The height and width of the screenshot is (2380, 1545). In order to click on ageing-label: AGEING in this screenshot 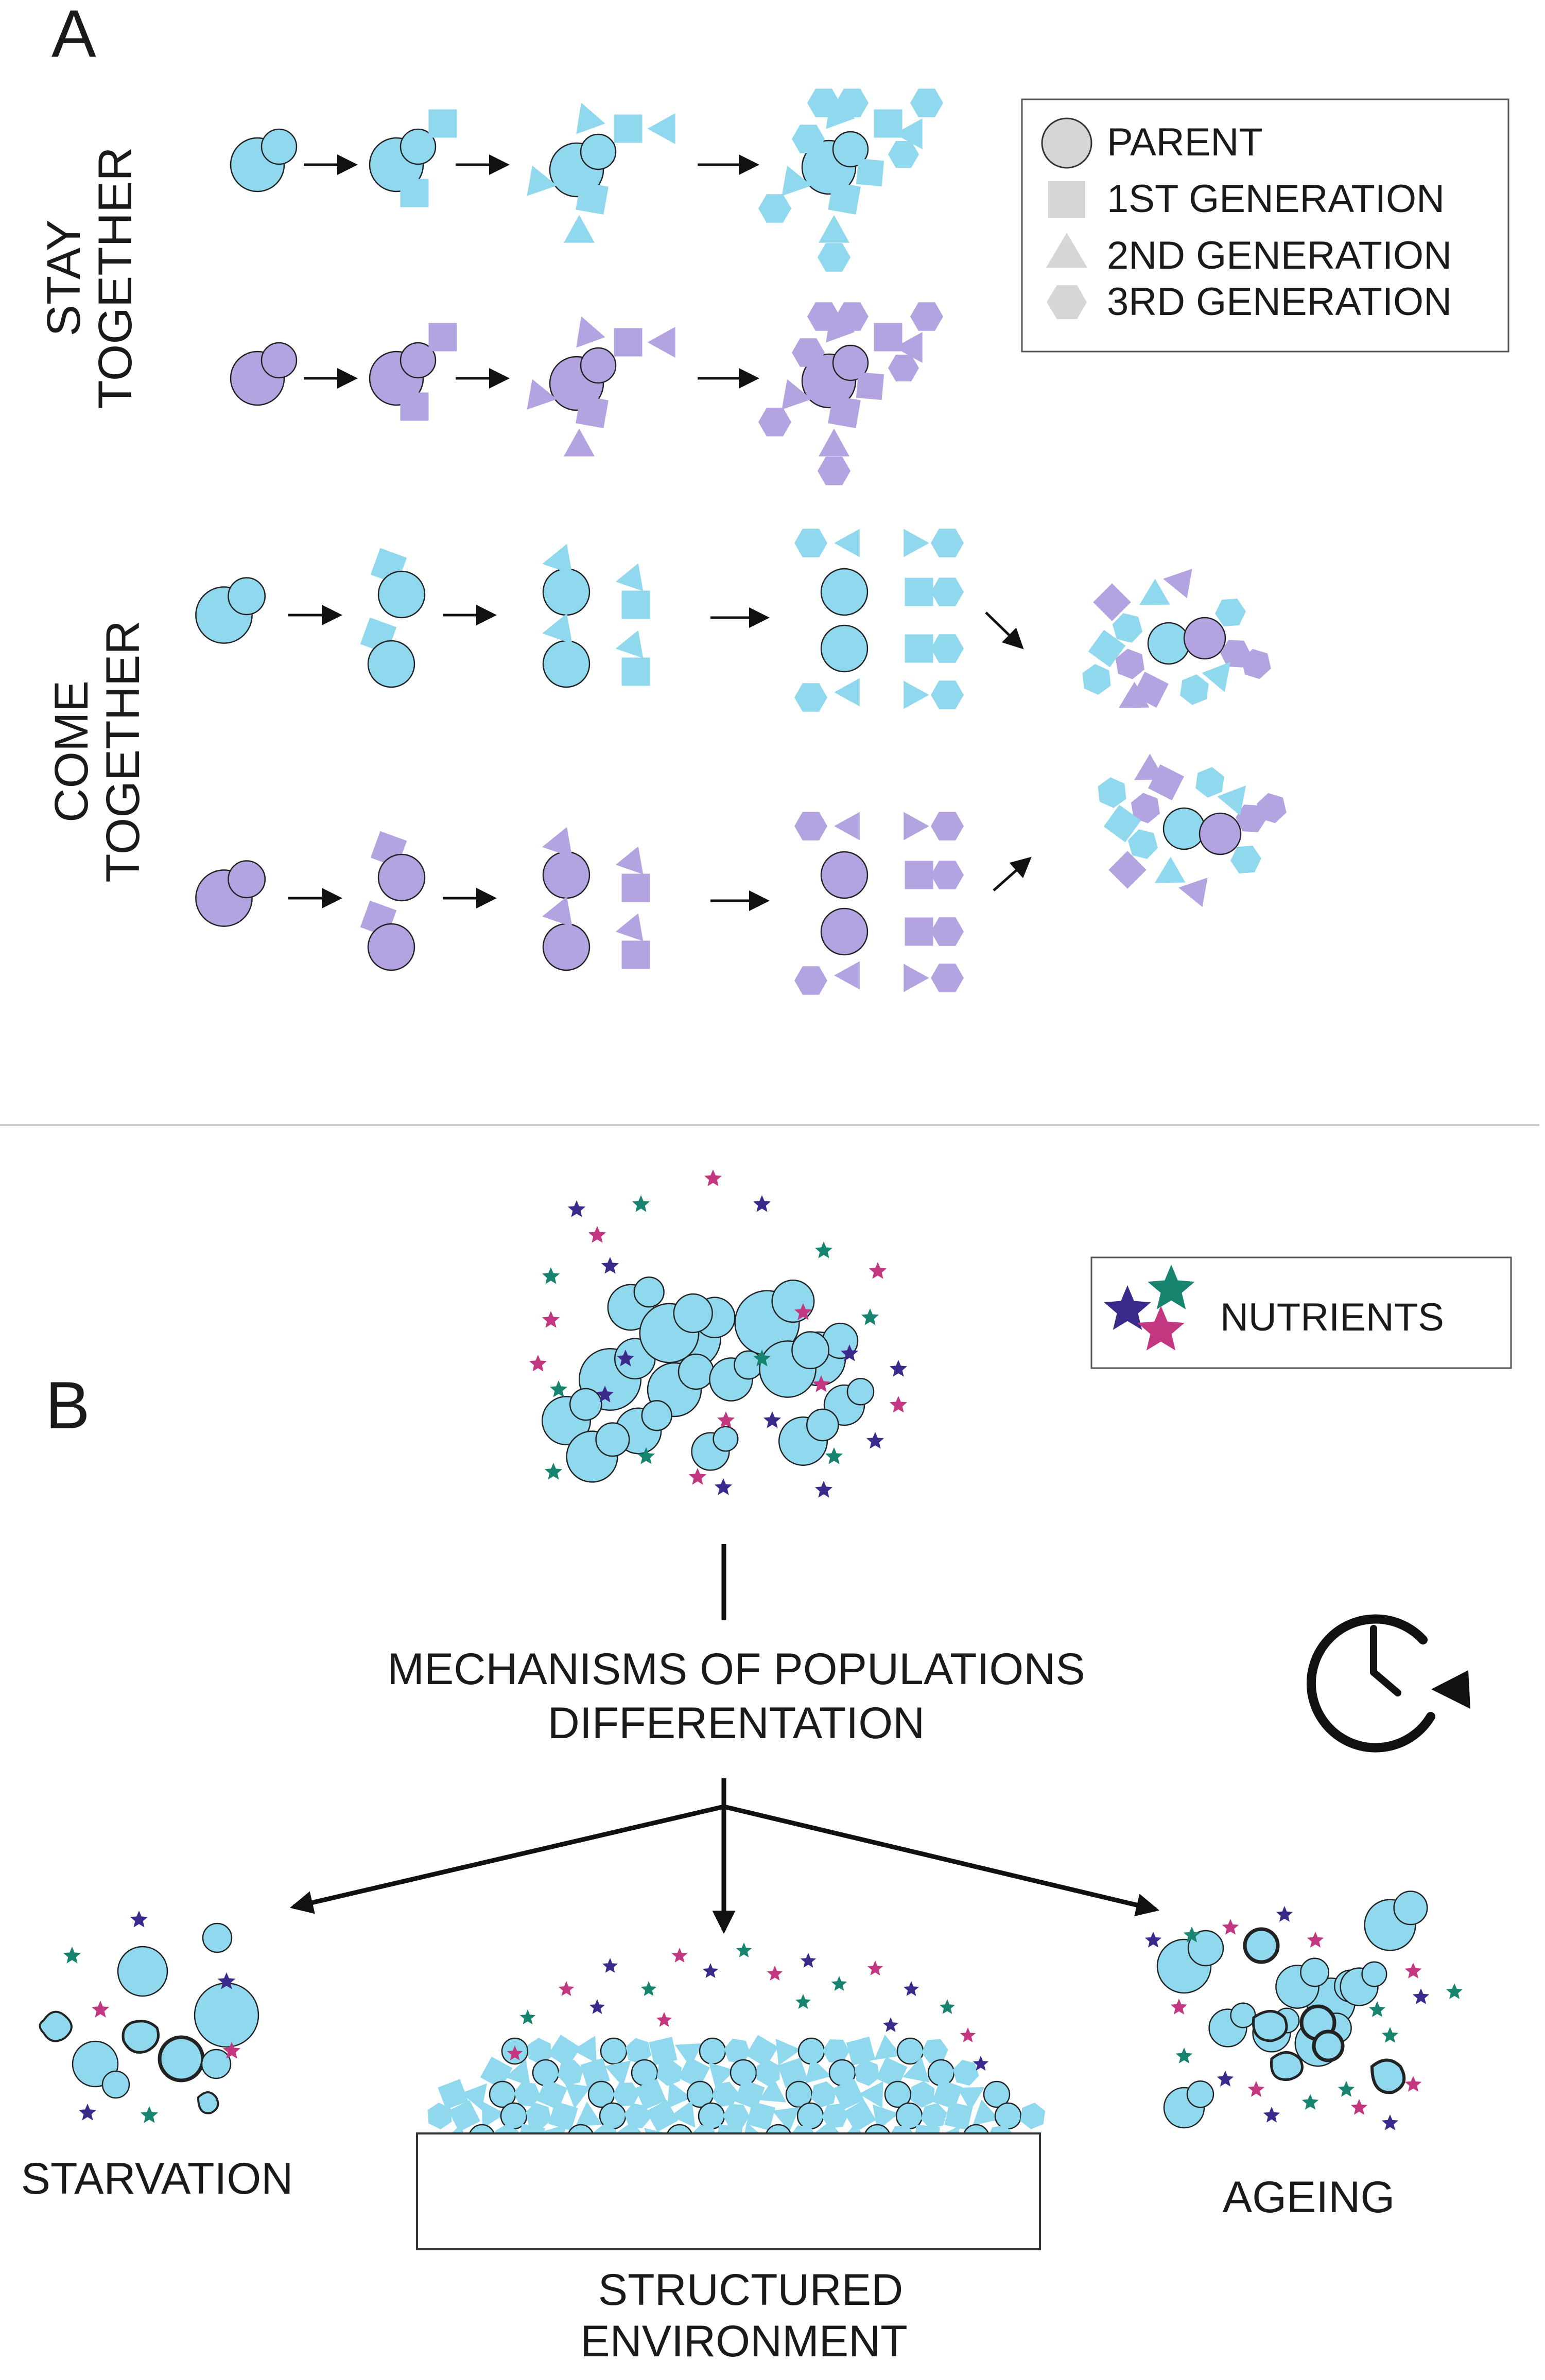, I will do `click(1309, 2197)`.